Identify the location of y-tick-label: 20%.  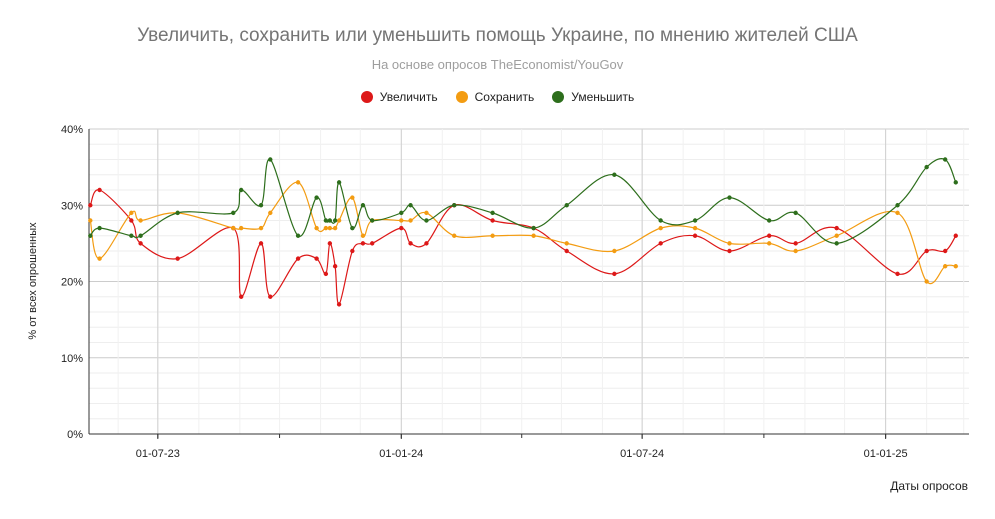
(72, 283).